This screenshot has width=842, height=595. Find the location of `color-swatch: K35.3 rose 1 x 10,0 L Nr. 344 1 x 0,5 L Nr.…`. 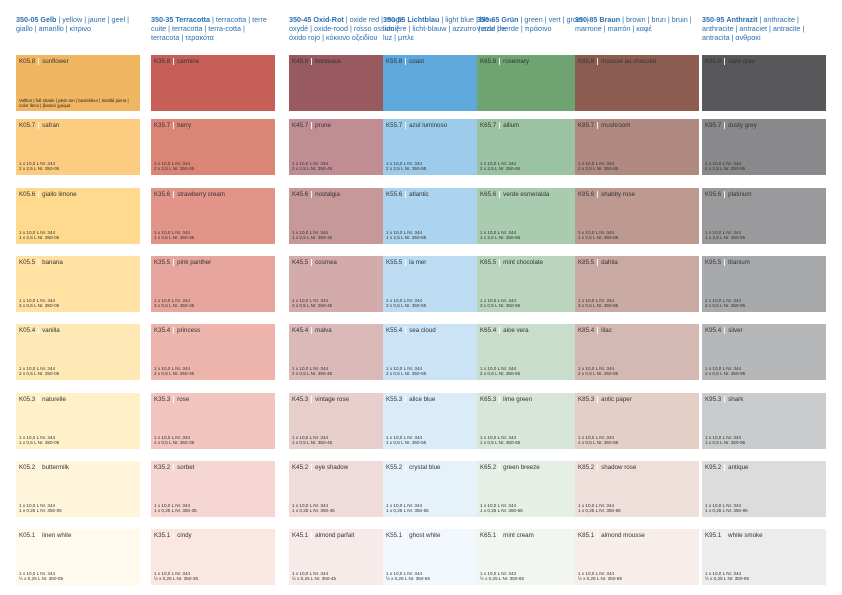

color-swatch: K35.3 rose 1 x 10,0 L Nr. 344 1 x 0,5 L Nr.… is located at coordinates (213, 421).